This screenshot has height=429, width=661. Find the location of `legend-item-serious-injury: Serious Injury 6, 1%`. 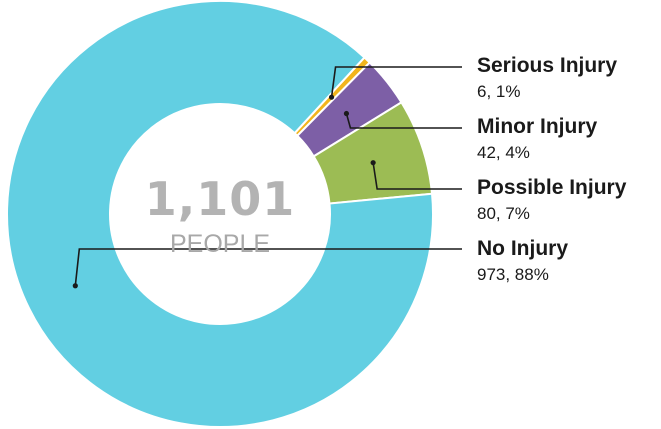

legend-item-serious-injury: Serious Injury 6, 1% is located at coordinates (547, 78).